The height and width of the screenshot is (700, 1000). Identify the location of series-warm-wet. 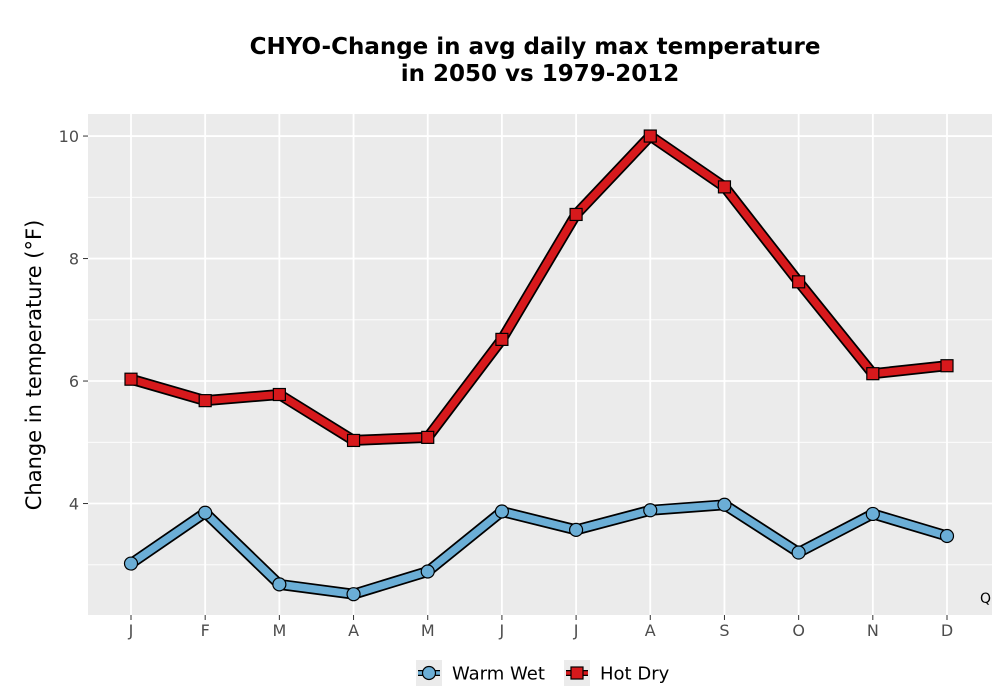
(539, 549).